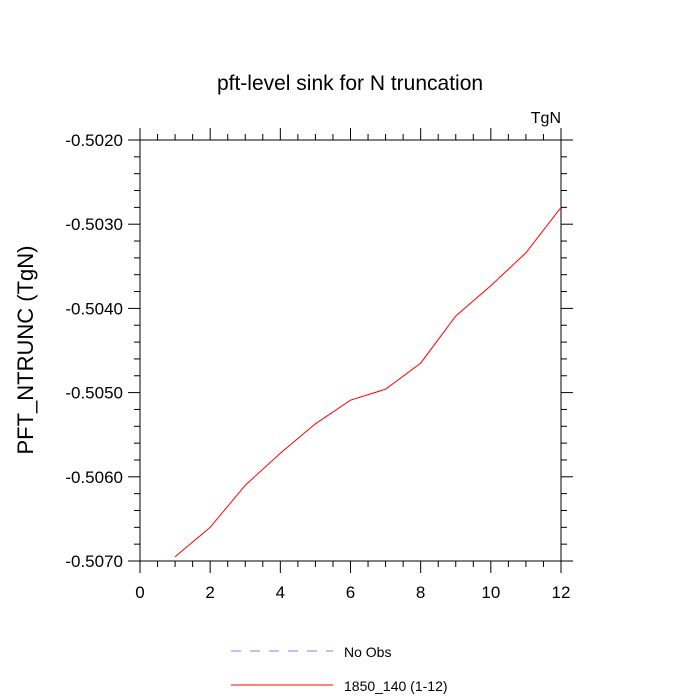  Describe the element at coordinates (339, 669) in the screenshot. I see `legend: No Obs 1850_140 (1-12)` at that location.